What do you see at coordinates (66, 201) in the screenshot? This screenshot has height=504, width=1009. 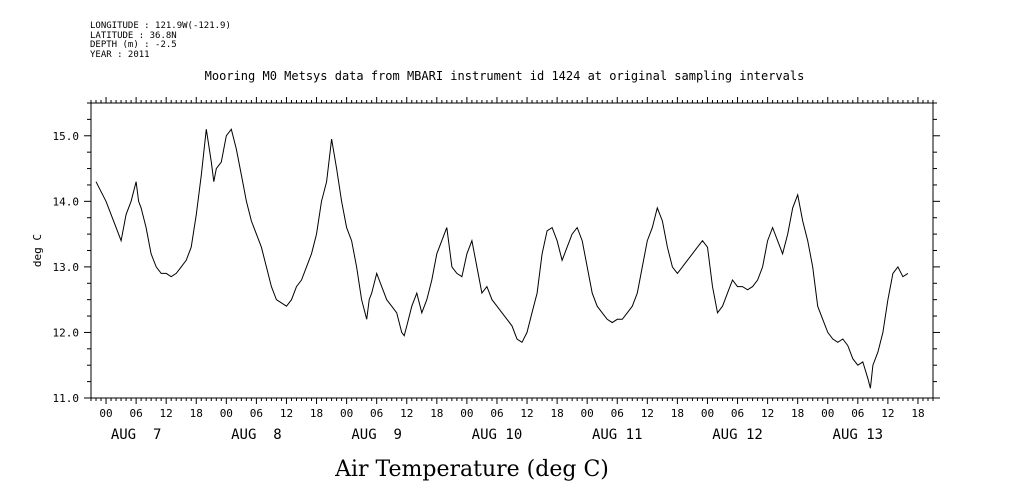 I see `y-tick-label: 14.0` at bounding box center [66, 201].